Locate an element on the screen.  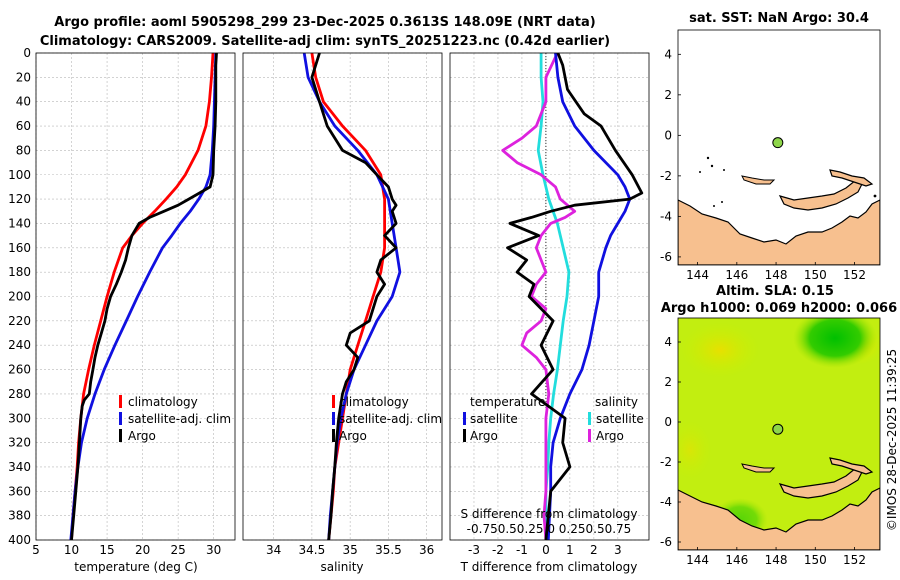
x-tick-label: 5 is located at coordinates (36, 550).